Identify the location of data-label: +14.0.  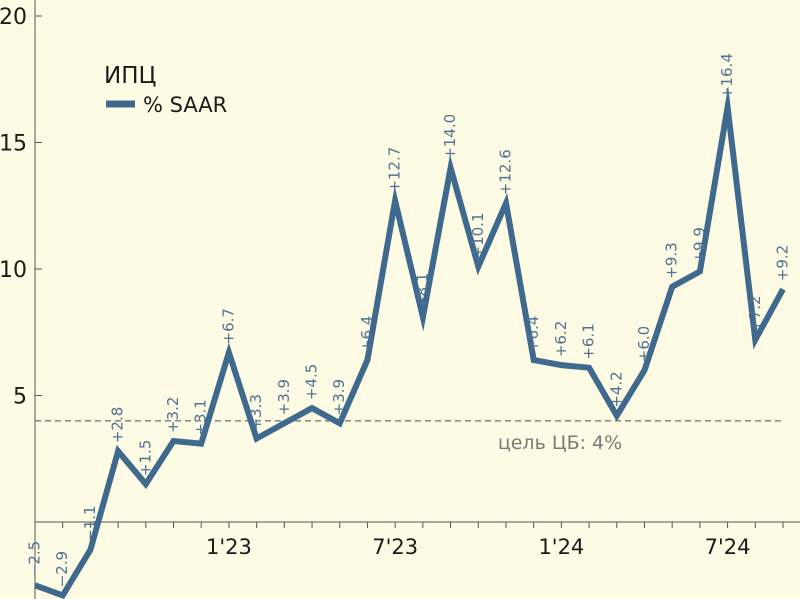
(450, 137).